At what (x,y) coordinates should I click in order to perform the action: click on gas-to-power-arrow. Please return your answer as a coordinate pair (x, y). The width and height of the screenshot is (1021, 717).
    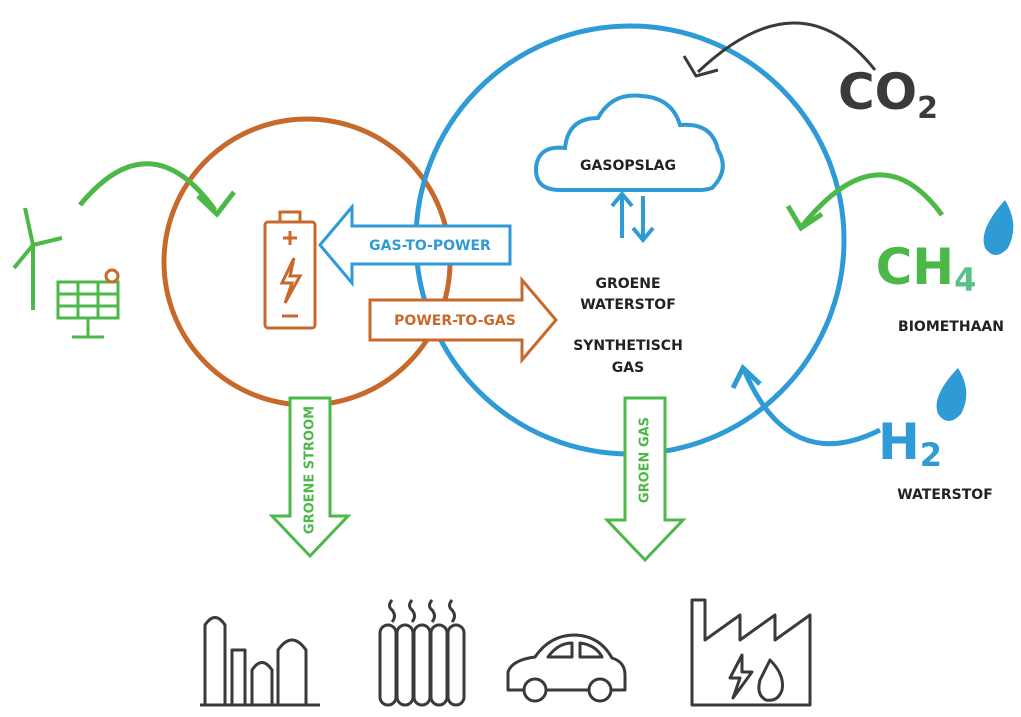
    Looking at the image, I should click on (415, 245).